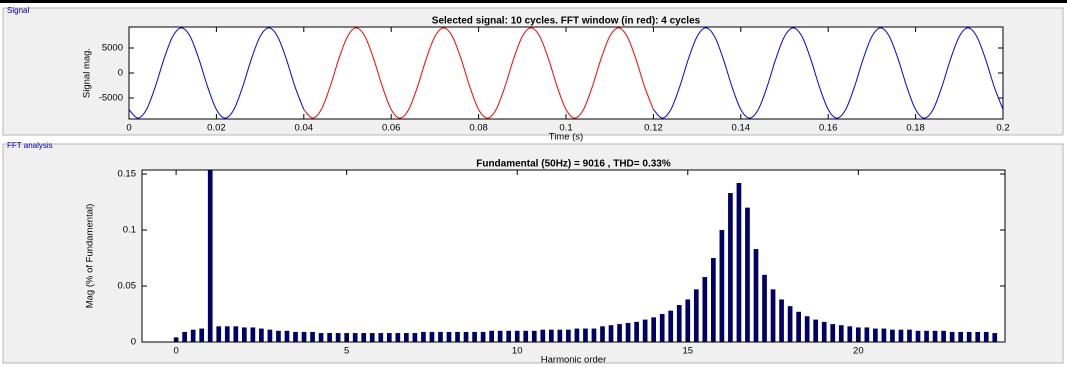 The image size is (1067, 367). Describe the element at coordinates (304, 128) in the screenshot. I see `x-tick-label: 0.04` at that location.